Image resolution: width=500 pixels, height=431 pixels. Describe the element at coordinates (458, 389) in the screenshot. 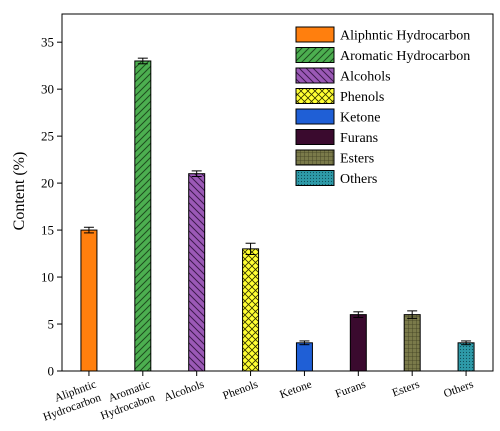

I see `x-tick-label: Others` at that location.